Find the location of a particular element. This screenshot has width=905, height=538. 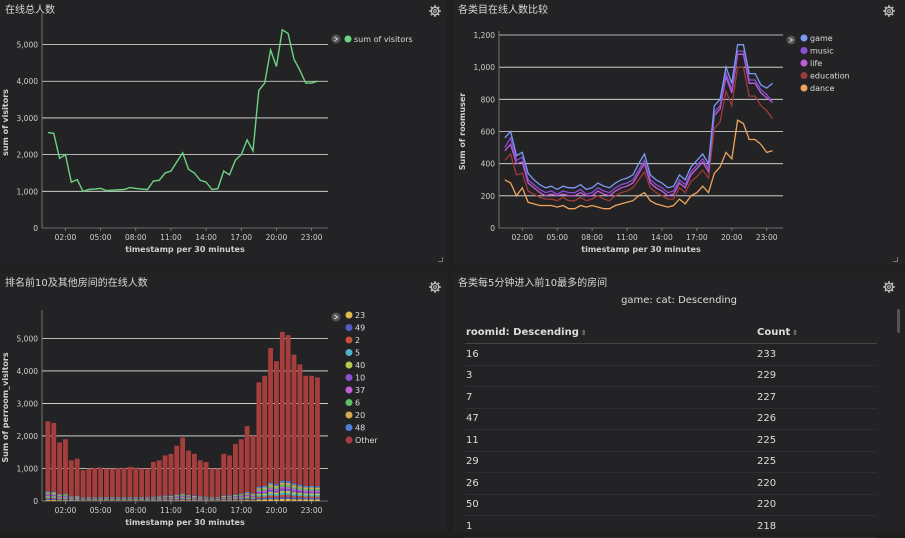

scrollbar is located at coordinates (898, 321).